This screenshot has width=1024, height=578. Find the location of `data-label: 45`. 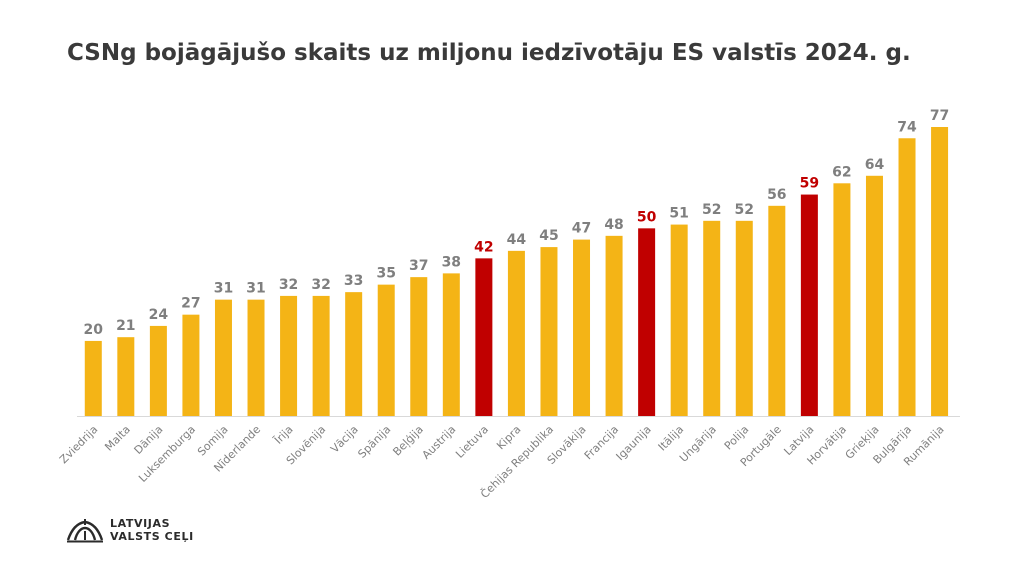

data-label: 45 is located at coordinates (548, 236).